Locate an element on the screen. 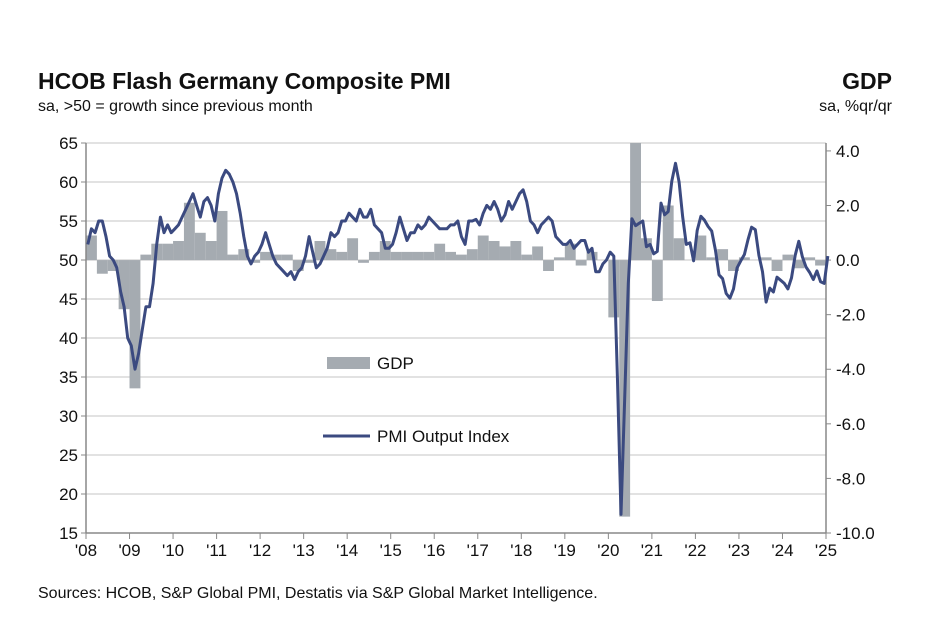 The width and height of the screenshot is (945, 629). x-tick-label: '10 is located at coordinates (173, 550).